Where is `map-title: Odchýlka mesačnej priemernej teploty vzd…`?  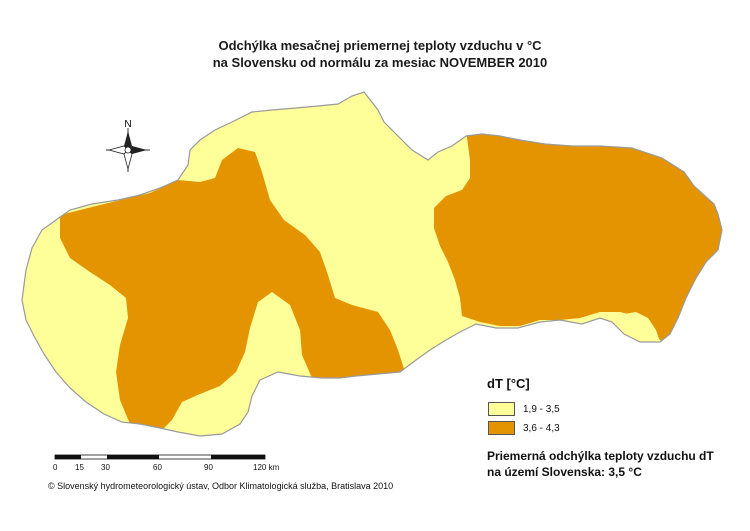 map-title: Odchýlka mesačnej priemernej teploty vzd… is located at coordinates (380, 54).